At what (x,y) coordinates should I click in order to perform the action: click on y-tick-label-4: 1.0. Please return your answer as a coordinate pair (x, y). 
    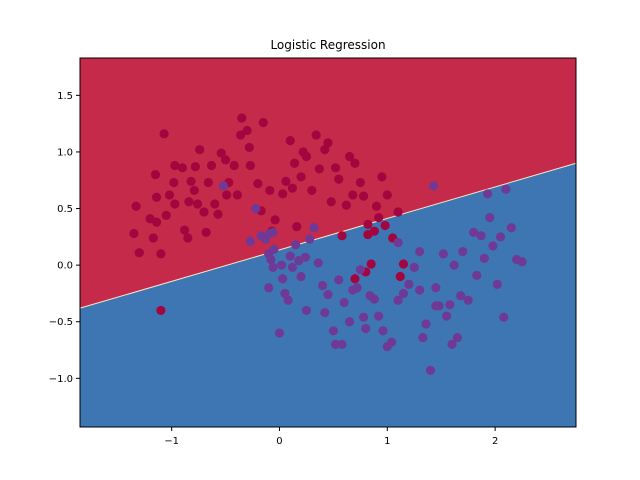
    Looking at the image, I should click on (65, 152).